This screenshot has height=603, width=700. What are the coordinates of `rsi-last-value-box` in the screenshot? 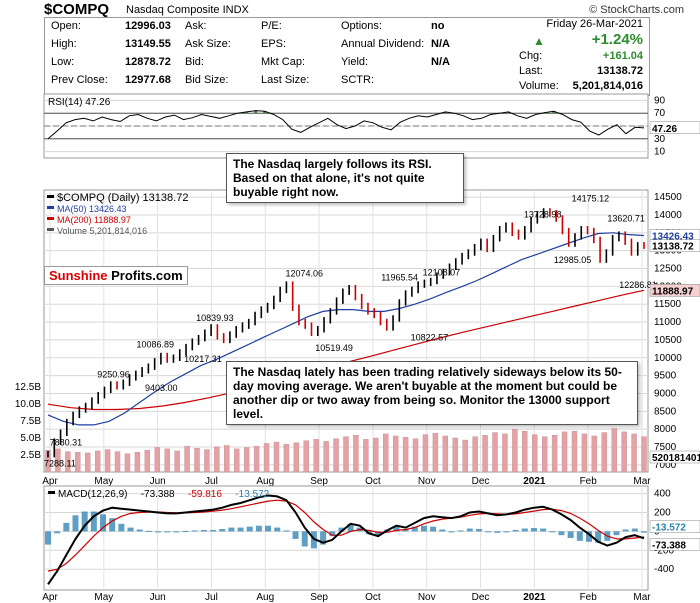 It's located at (674, 128).